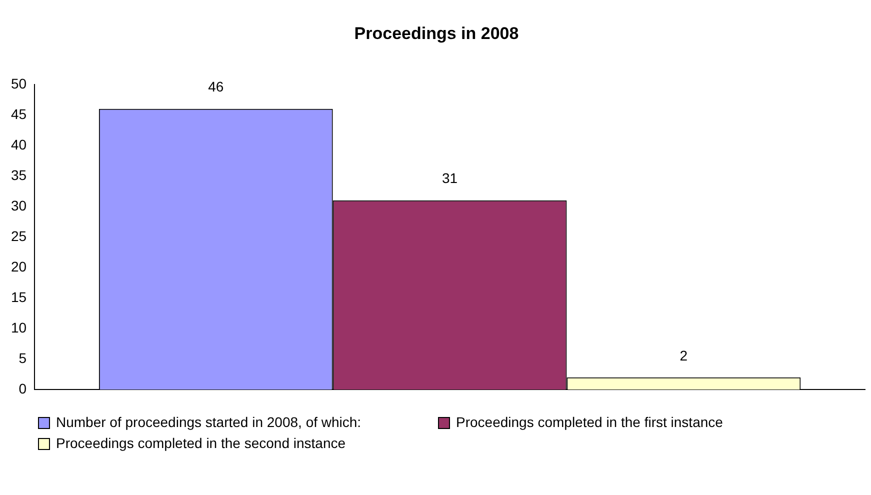 The image size is (871, 495). What do you see at coordinates (18, 236) in the screenshot?
I see `y-tick-label: 25` at bounding box center [18, 236].